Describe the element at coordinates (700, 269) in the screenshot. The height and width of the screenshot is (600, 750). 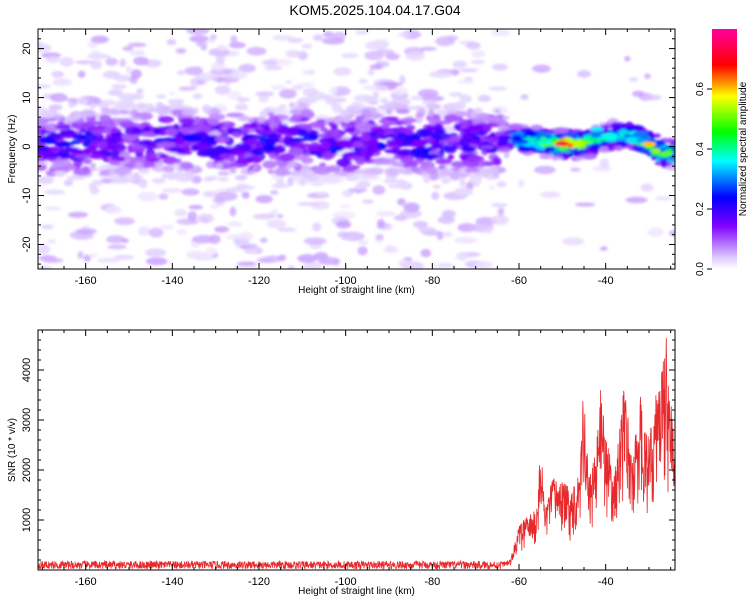
I see `colorbar-tick-label: 0.0` at that location.